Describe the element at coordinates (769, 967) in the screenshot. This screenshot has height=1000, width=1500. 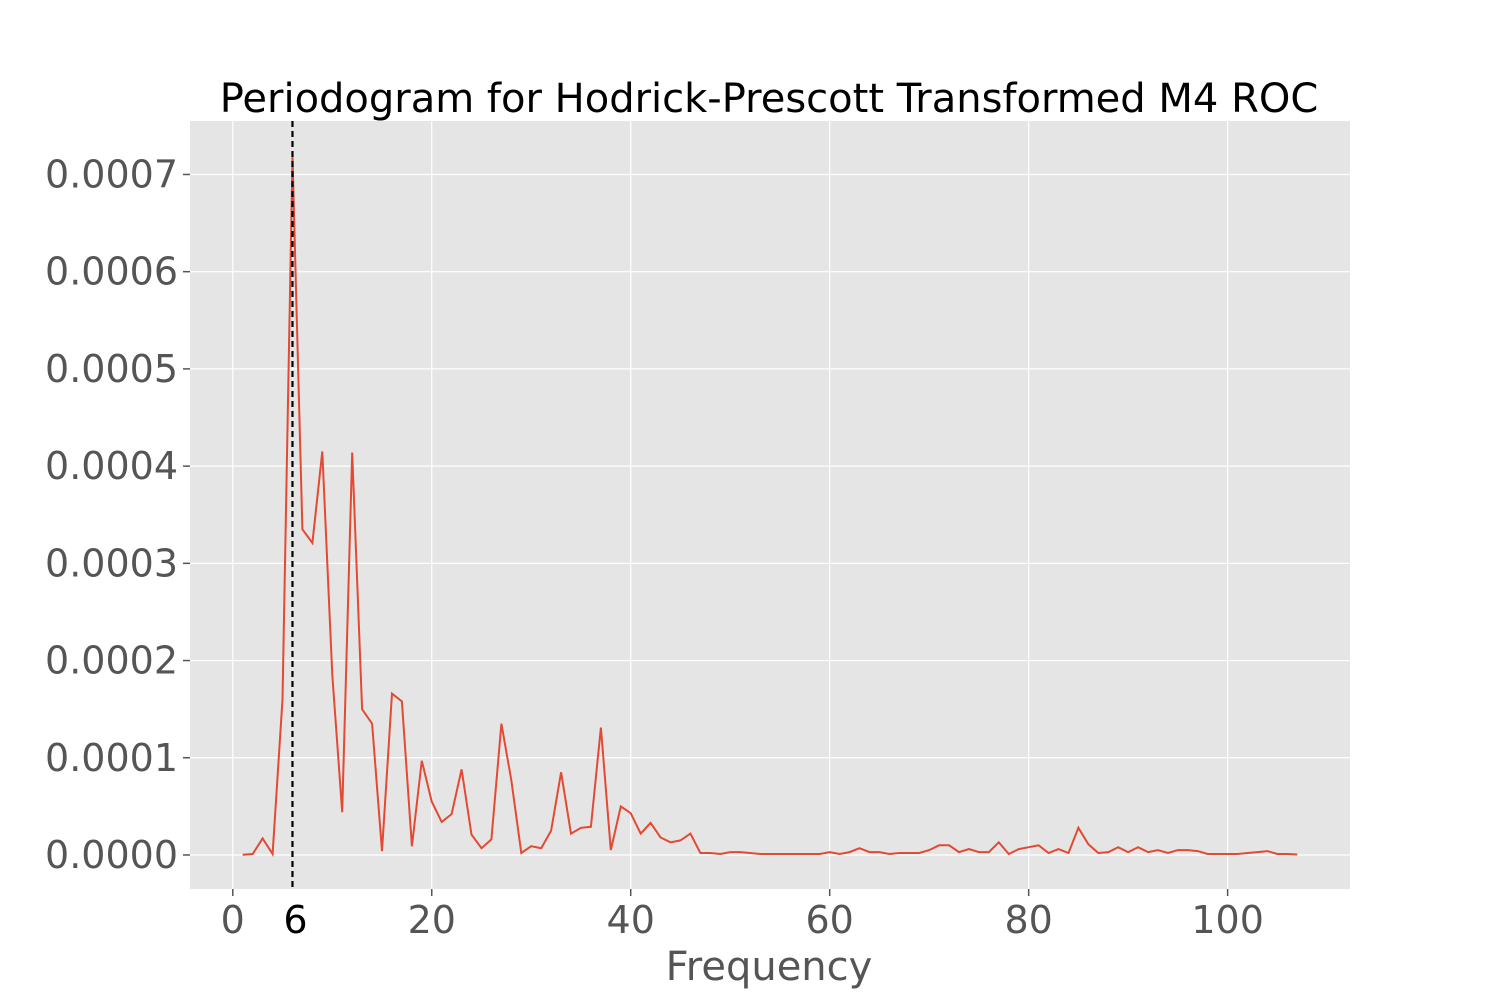
I see `x-axis-label: Frequency` at that location.